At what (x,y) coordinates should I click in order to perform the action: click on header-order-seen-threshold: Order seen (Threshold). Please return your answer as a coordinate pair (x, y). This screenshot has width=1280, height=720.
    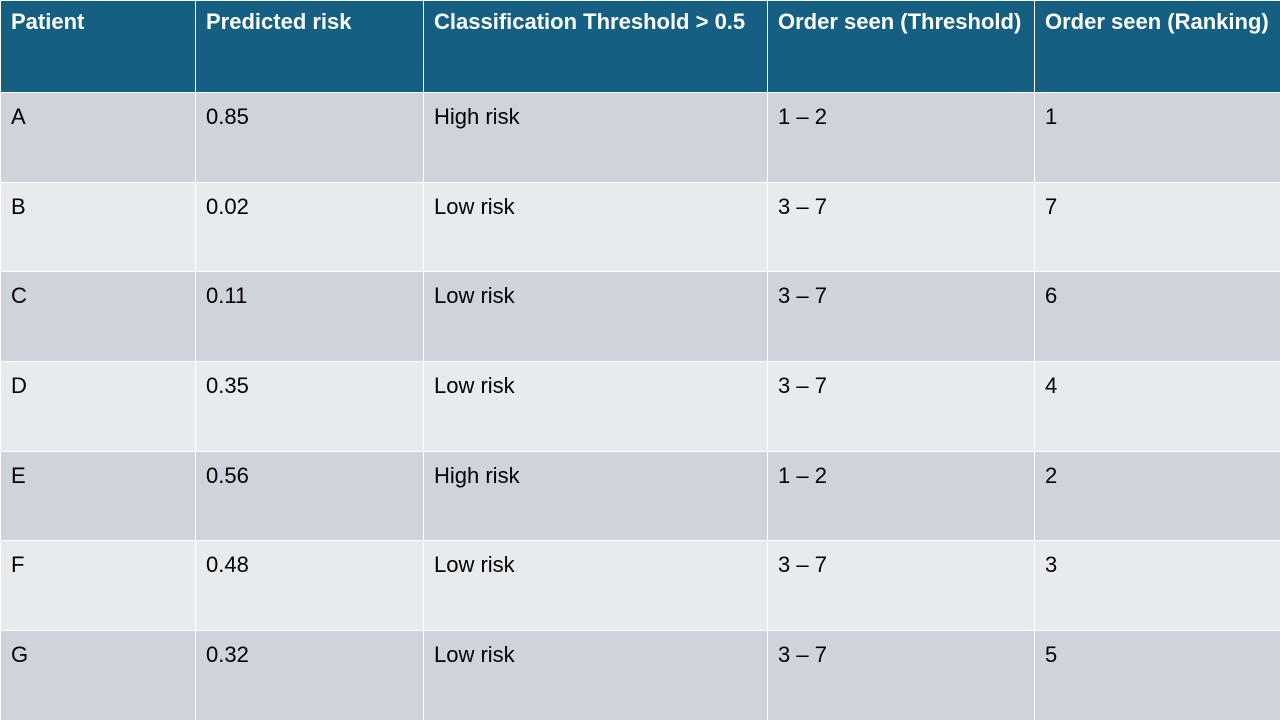
    Looking at the image, I should click on (901, 46).